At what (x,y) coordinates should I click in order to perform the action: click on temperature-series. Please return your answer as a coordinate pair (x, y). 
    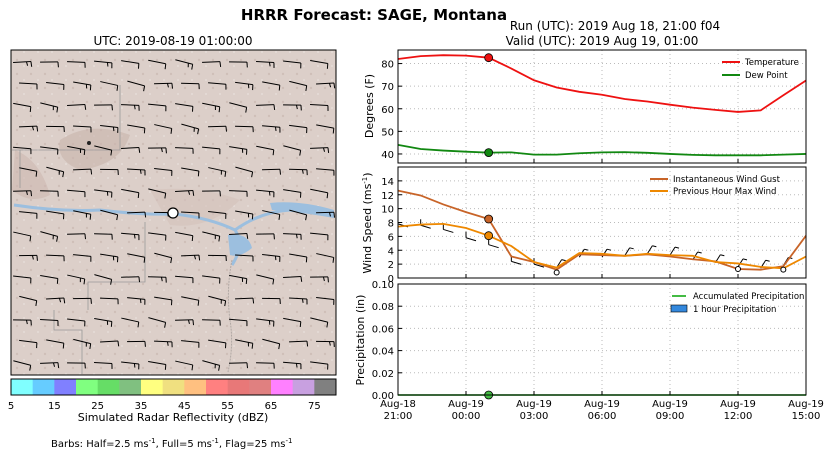
    Looking at the image, I should click on (602, 105).